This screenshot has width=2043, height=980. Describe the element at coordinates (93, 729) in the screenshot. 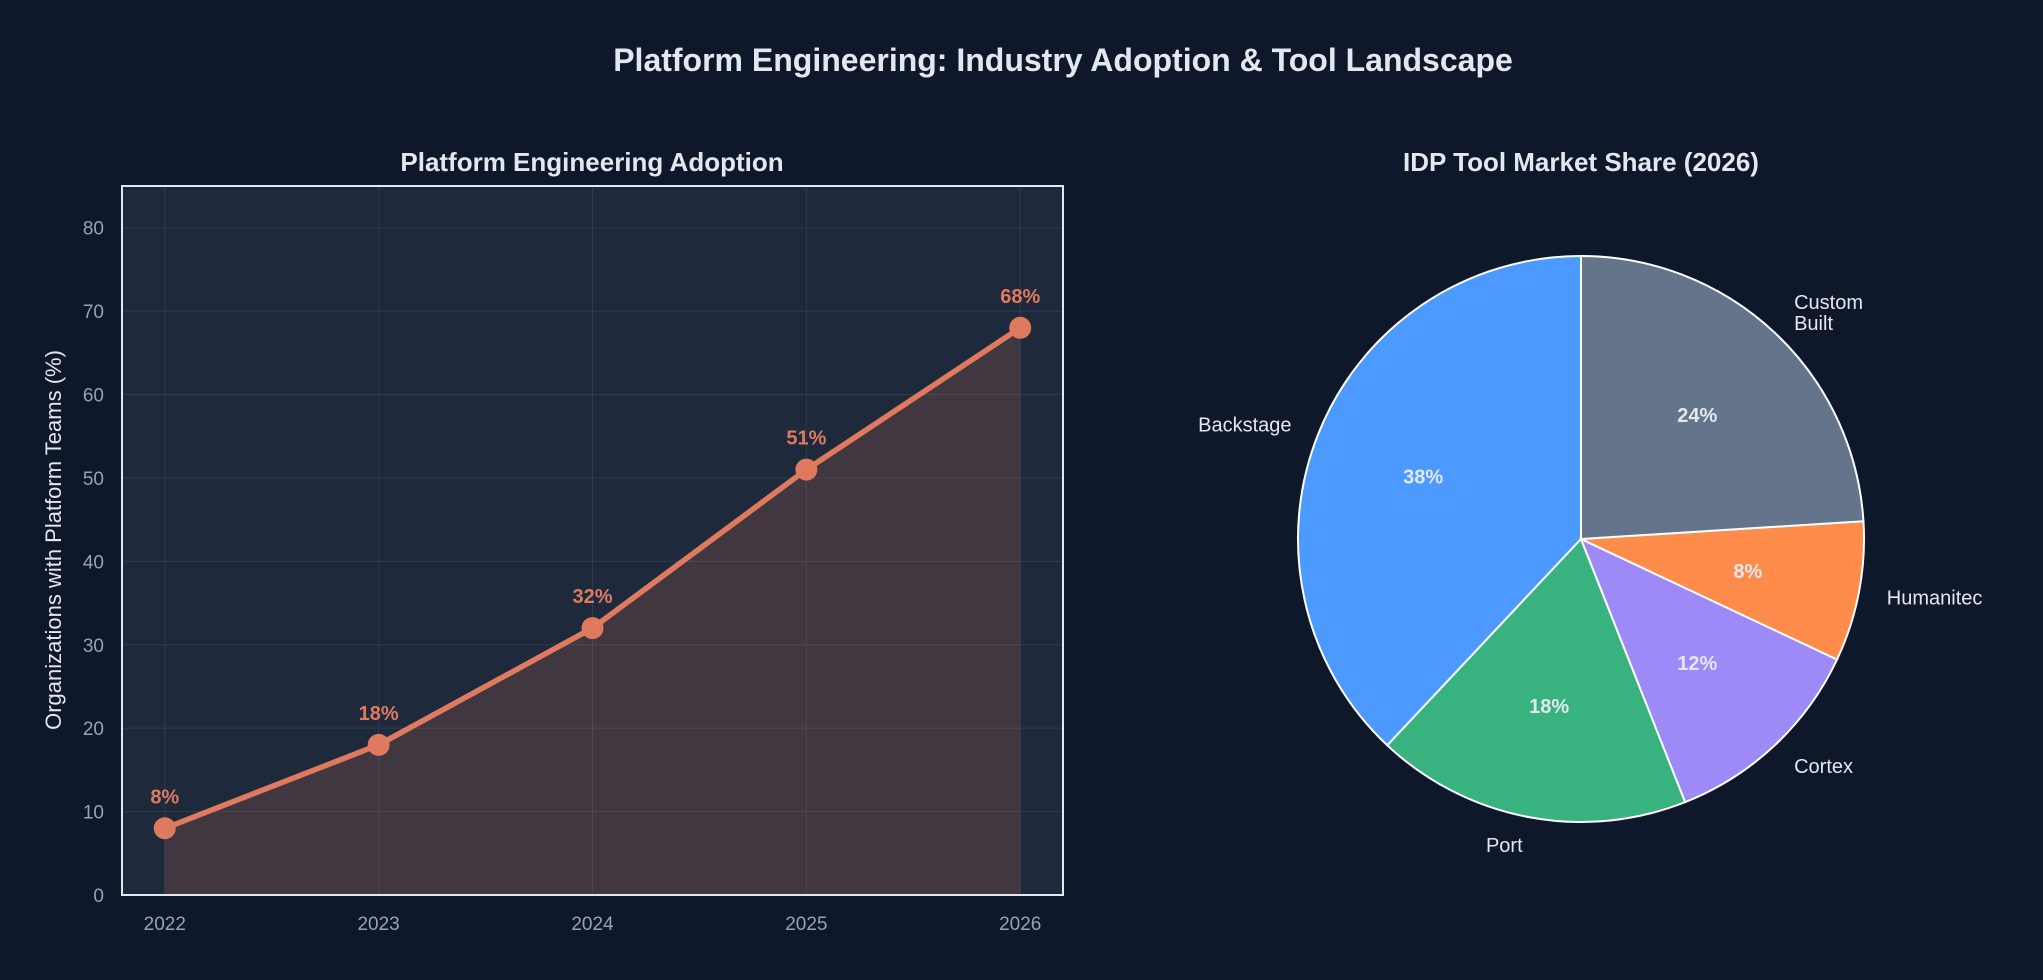

I see `y-tick-label: 20` at that location.